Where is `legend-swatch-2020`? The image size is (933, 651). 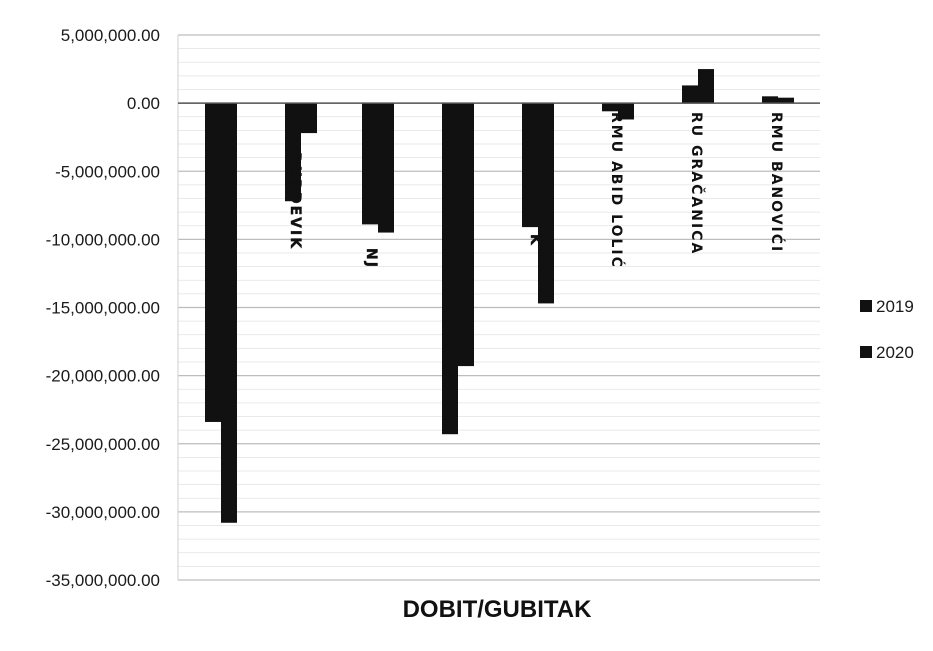 legend-swatch-2020 is located at coordinates (866, 352).